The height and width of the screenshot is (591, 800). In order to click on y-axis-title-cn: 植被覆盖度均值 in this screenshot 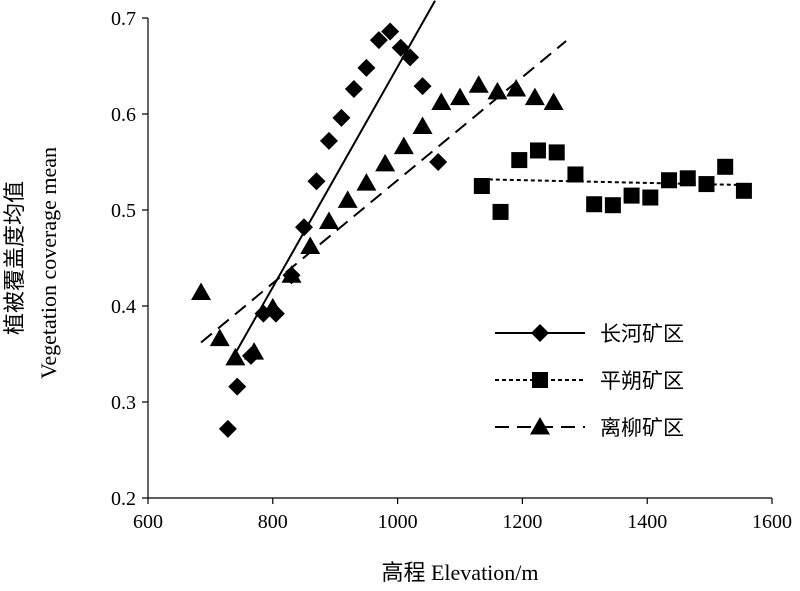, I will do `click(14, 258)`.